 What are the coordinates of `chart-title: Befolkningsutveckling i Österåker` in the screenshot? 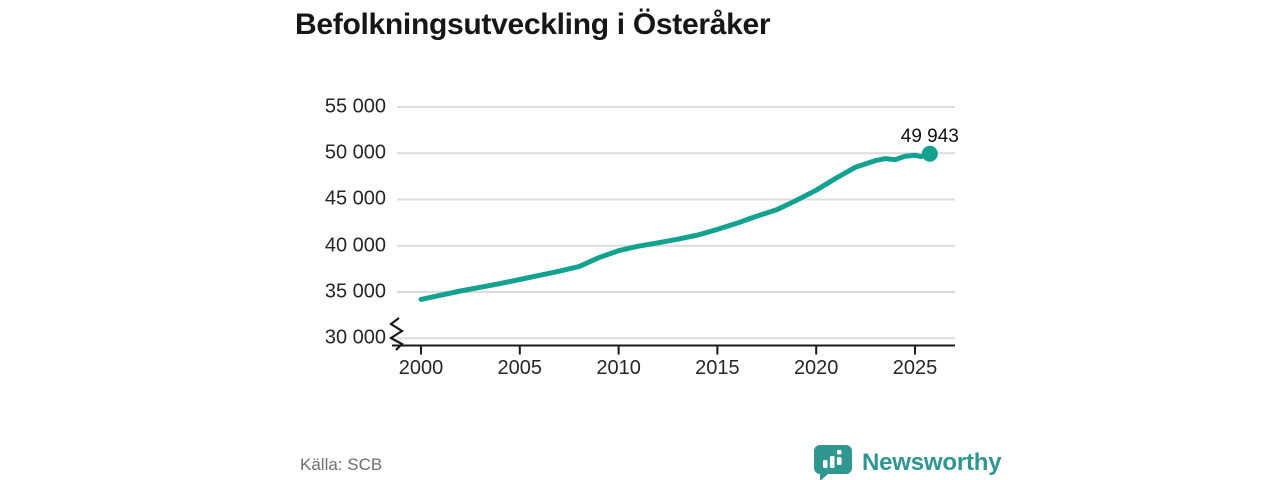 It's located at (533, 24).